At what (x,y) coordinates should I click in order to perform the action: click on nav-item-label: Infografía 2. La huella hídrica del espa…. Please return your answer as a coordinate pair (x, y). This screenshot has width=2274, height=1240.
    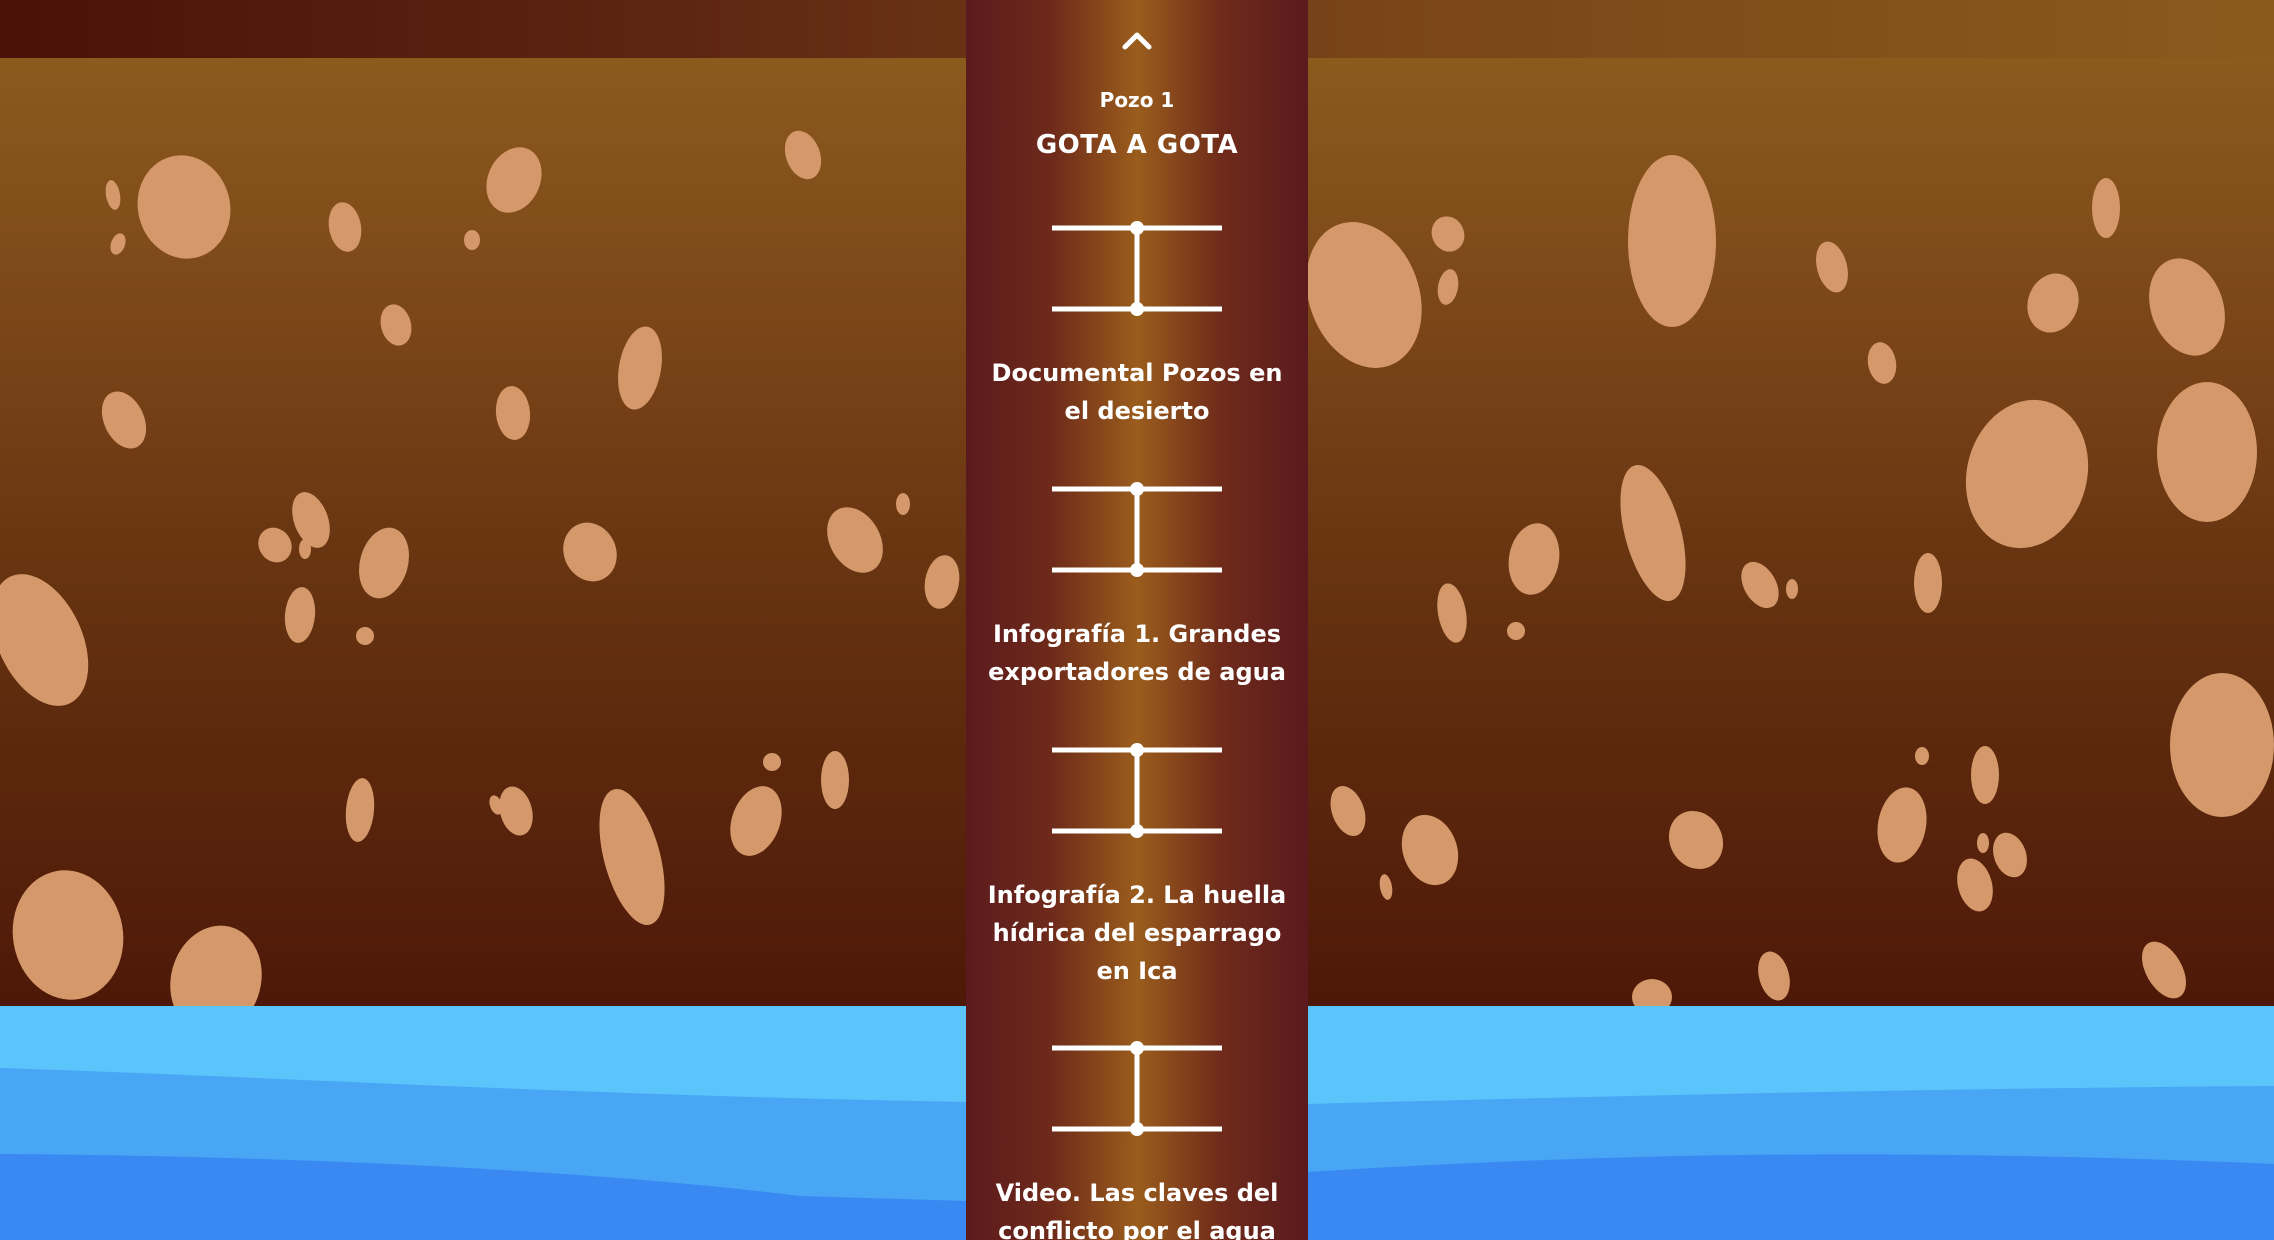
    Looking at the image, I should click on (1137, 933).